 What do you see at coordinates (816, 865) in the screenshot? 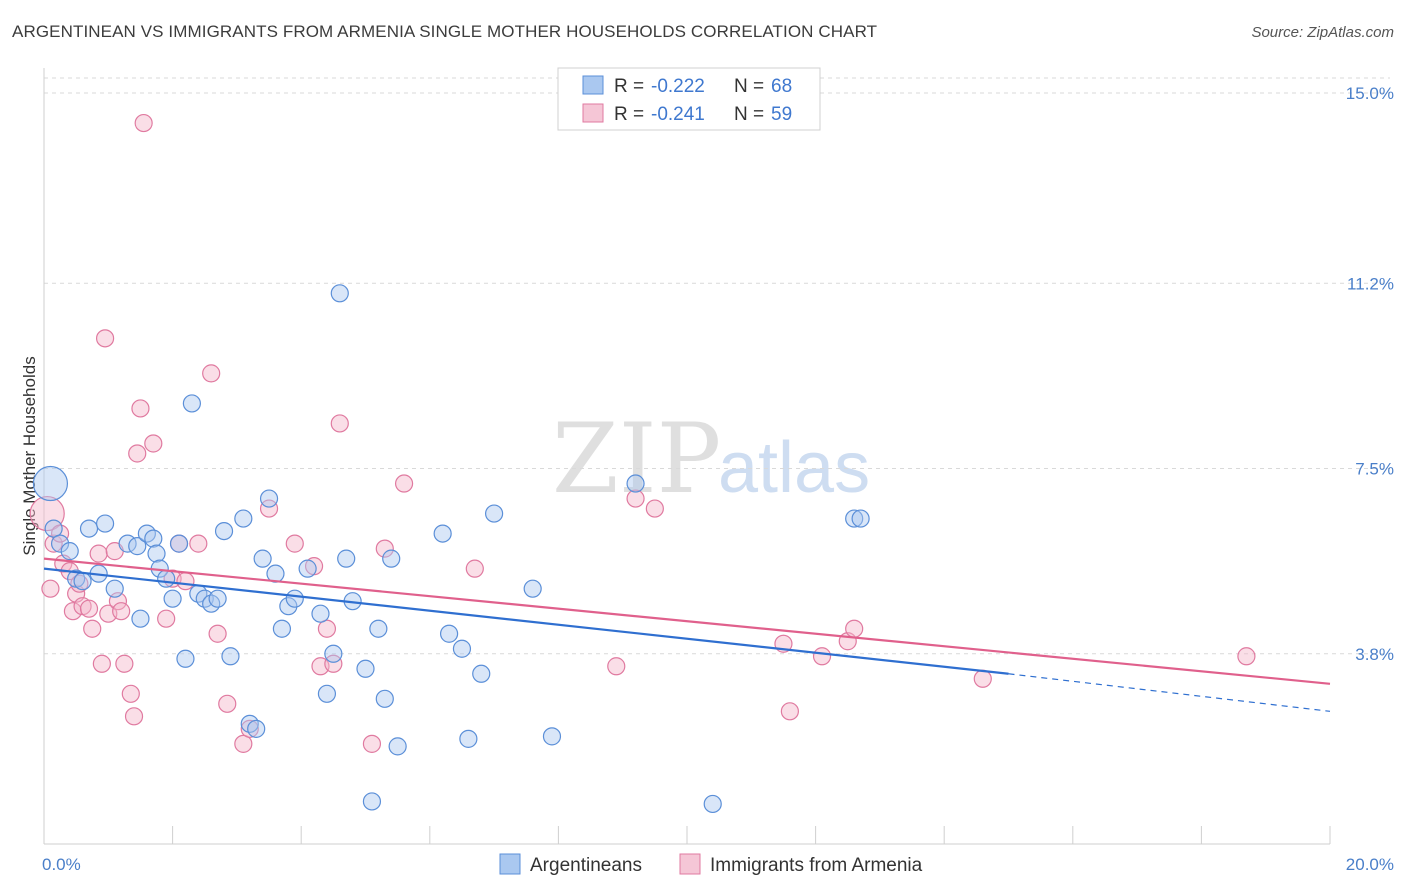
I see `bottom-legend-label-armenia: Immigrants from Armenia` at bounding box center [816, 865].